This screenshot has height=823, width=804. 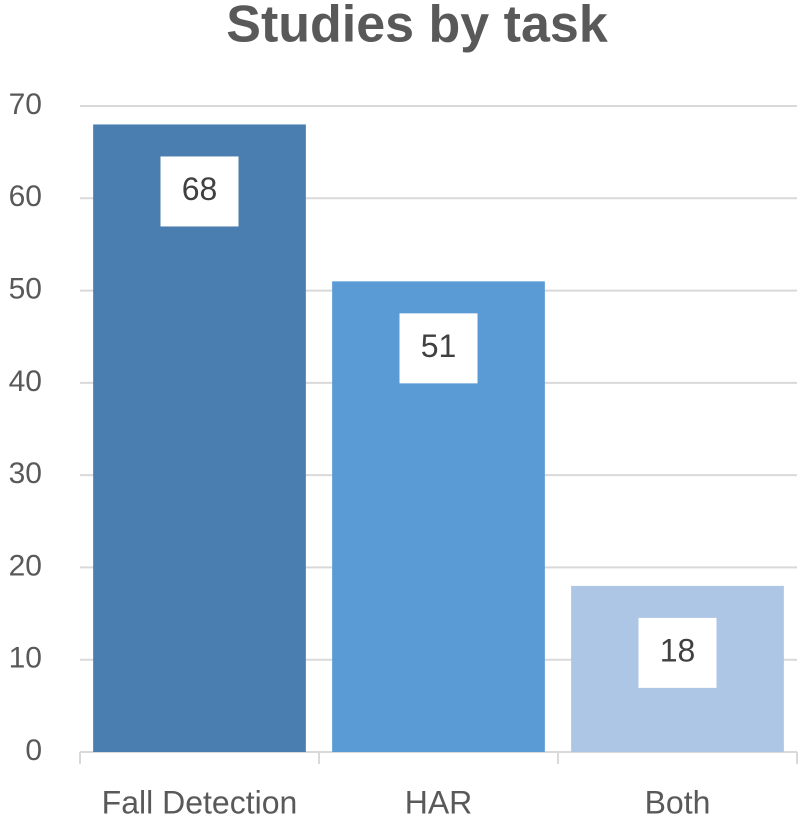 I want to click on y-tick-label: 0, so click(x=33, y=750).